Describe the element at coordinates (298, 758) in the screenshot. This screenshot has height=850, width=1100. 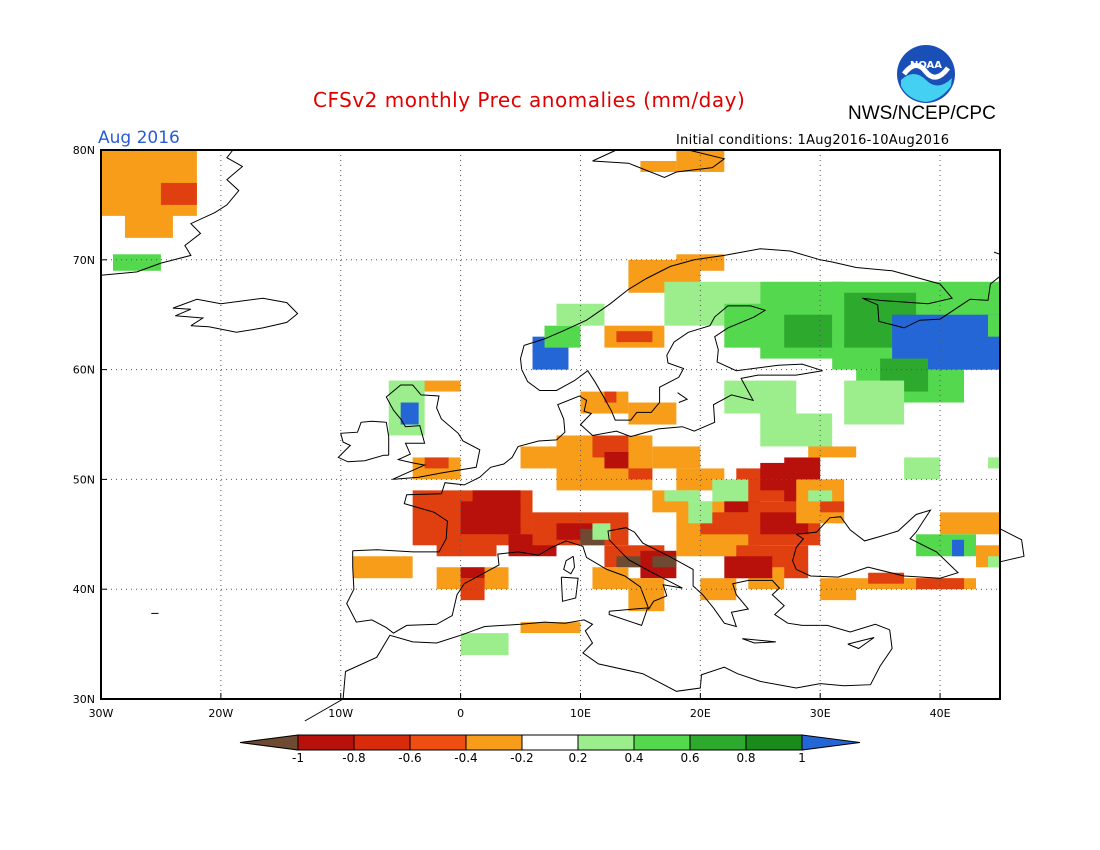
I see `legend-label: -1` at that location.